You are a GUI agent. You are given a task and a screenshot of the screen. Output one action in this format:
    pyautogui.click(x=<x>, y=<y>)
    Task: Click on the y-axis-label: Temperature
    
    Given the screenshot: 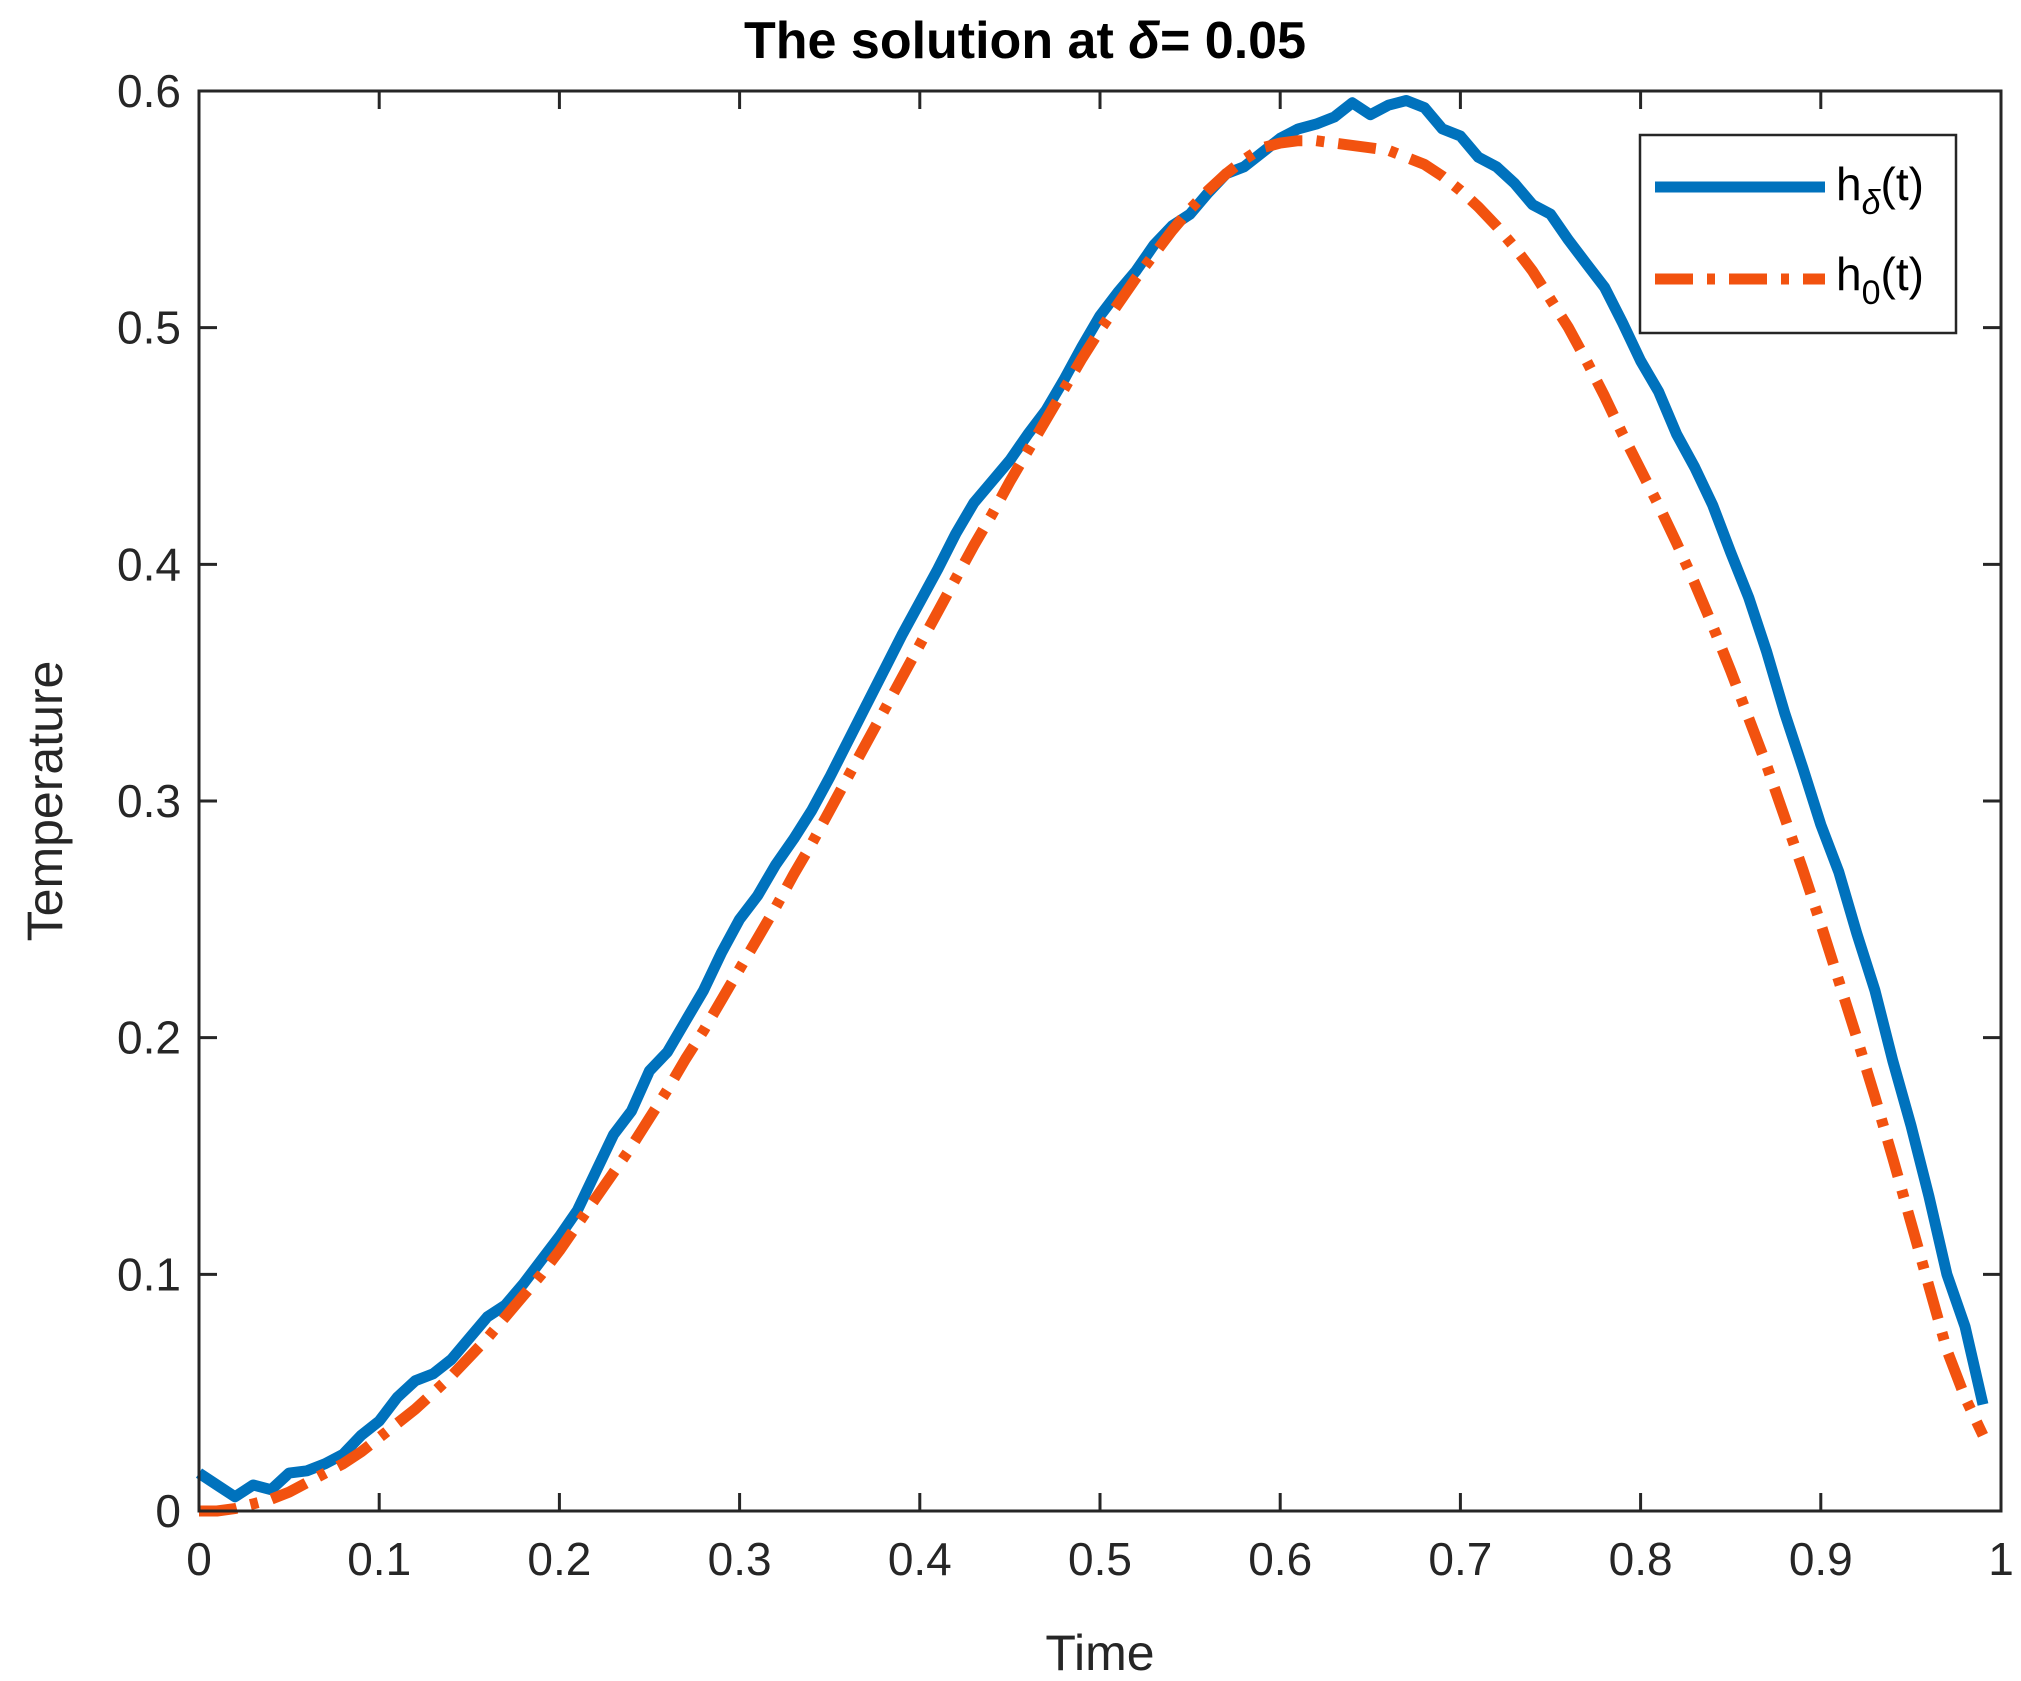 What is the action you would take?
    pyautogui.click(x=45, y=801)
    